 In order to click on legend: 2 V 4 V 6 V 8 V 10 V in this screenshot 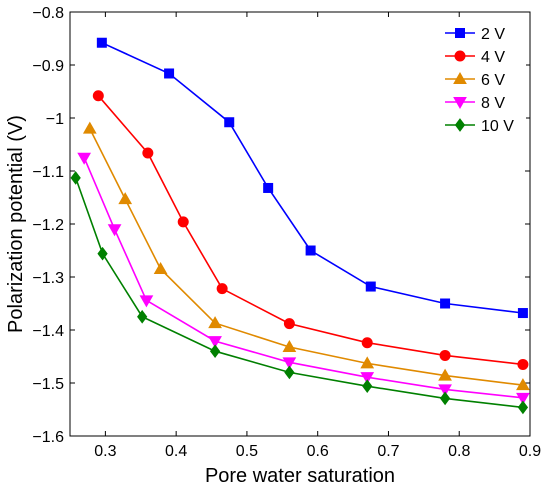, I will do `click(476, 80)`.